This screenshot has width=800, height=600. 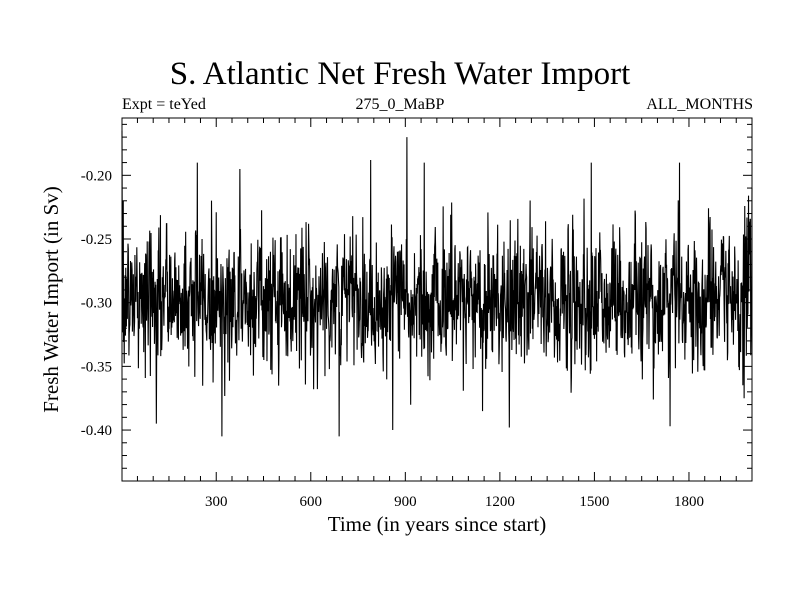 What do you see at coordinates (96, 431) in the screenshot?
I see `y-tick-label: -0.40` at bounding box center [96, 431].